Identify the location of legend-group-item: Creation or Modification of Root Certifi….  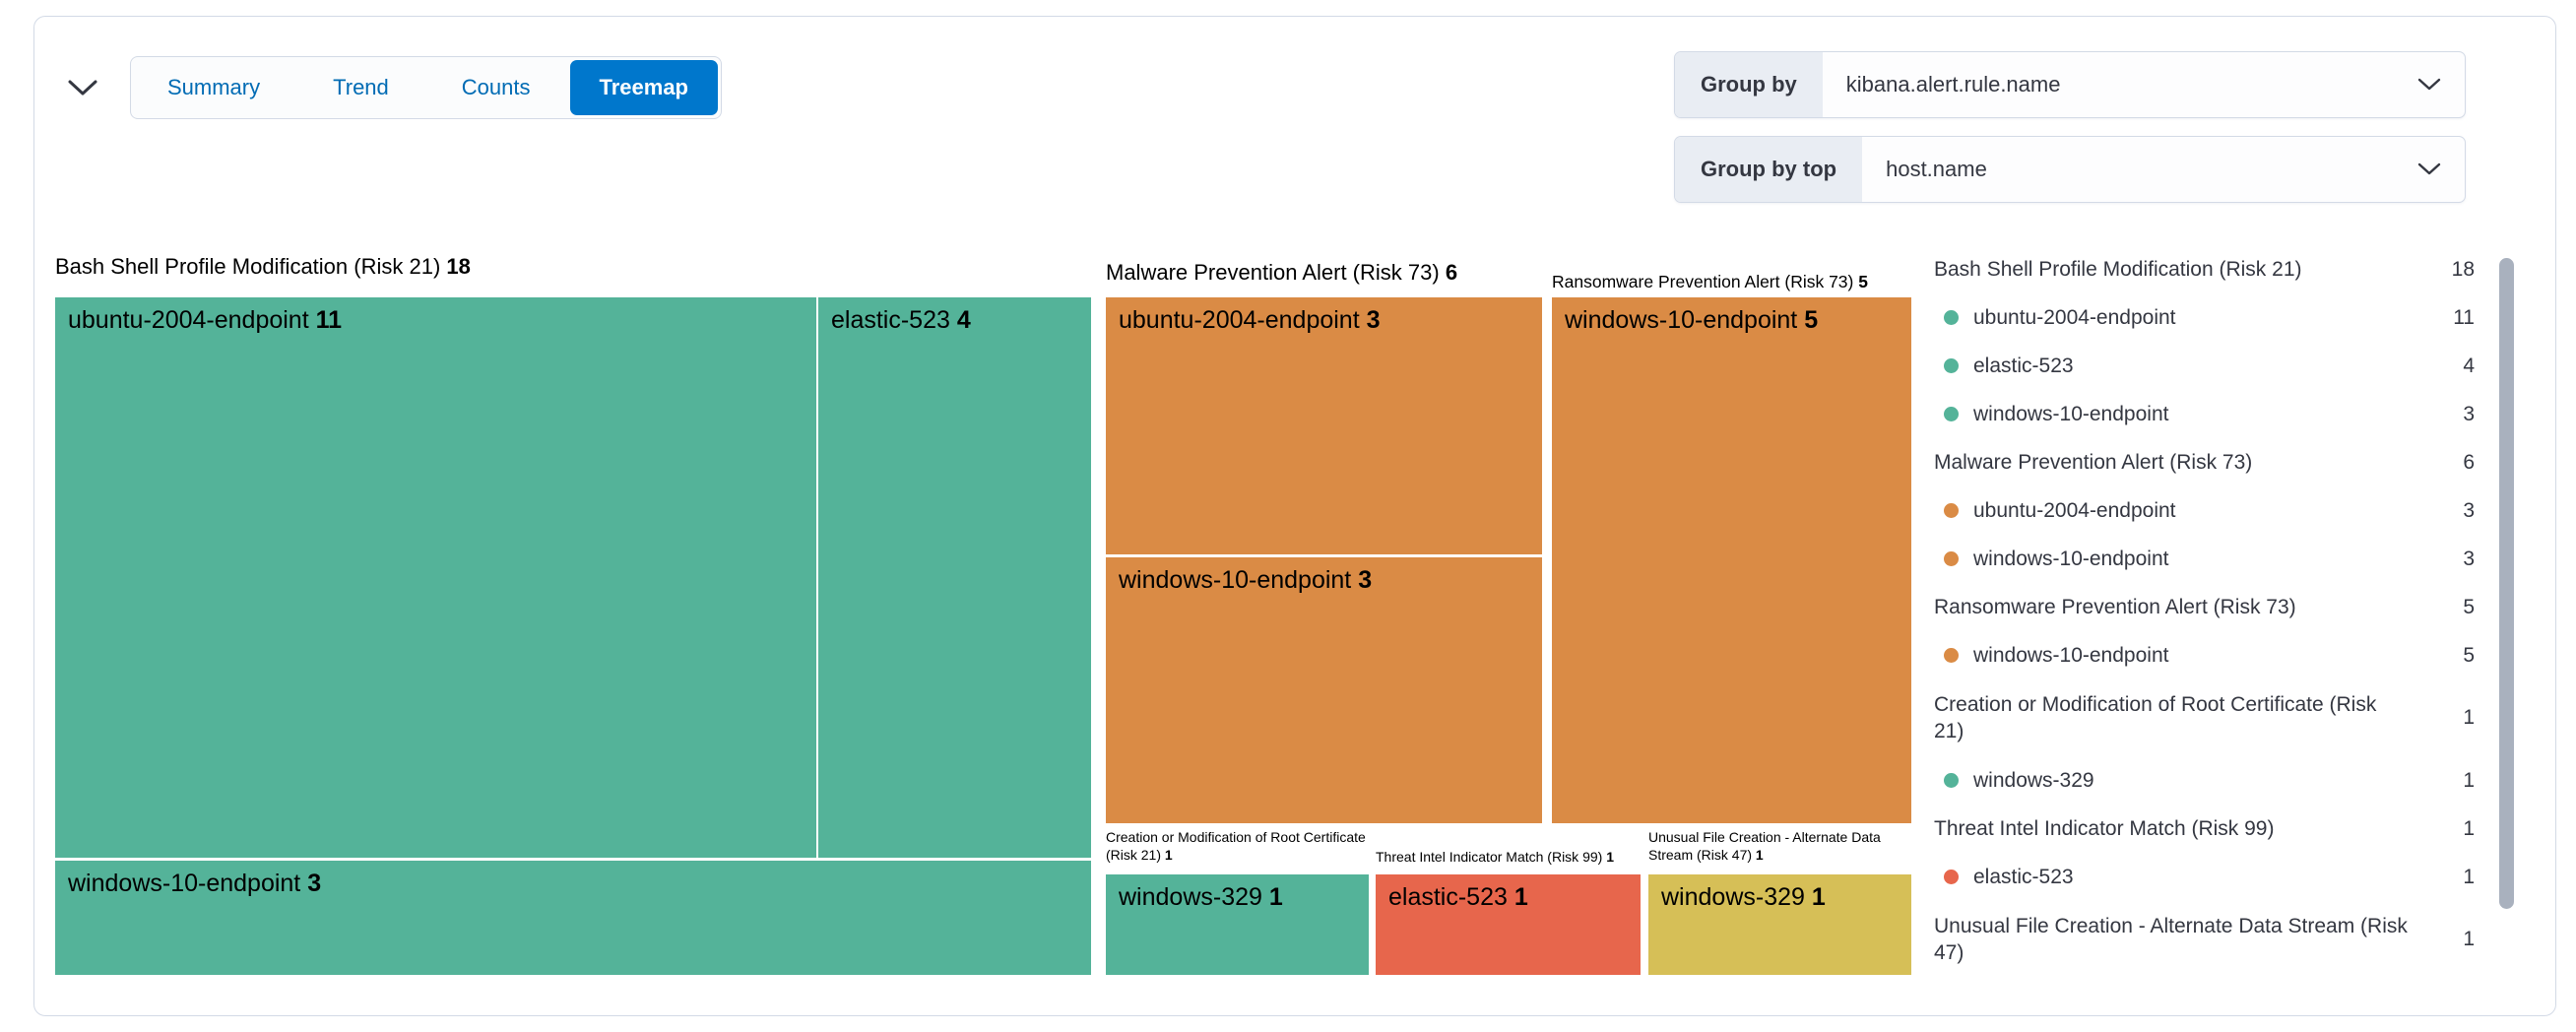
(2204, 717).